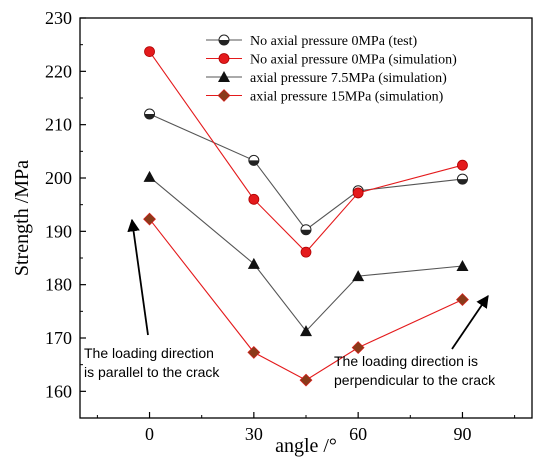 This screenshot has width=550, height=460. Describe the element at coordinates (149, 353) in the screenshot. I see `annotation-1-line: The loading direction` at that location.